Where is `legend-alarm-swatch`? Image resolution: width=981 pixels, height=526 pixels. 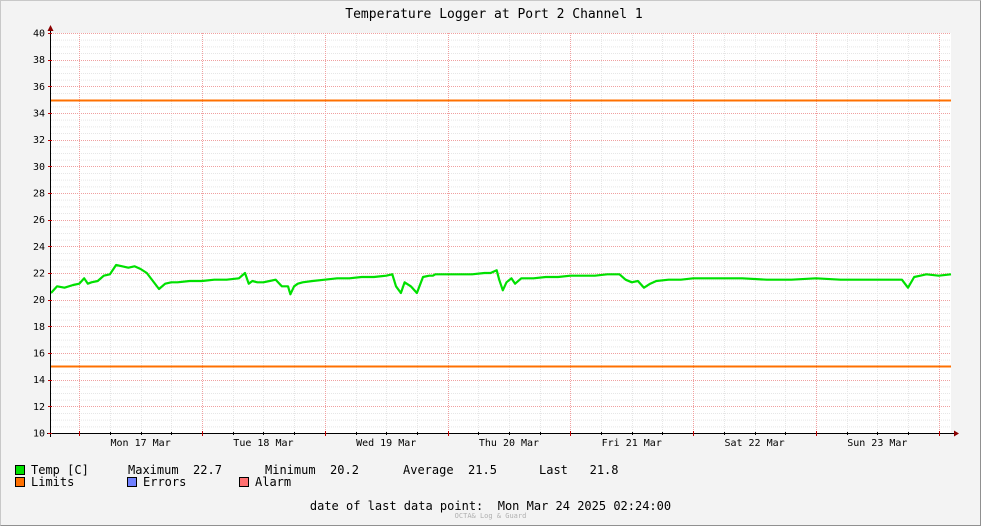
legend-alarm-swatch is located at coordinates (244, 482).